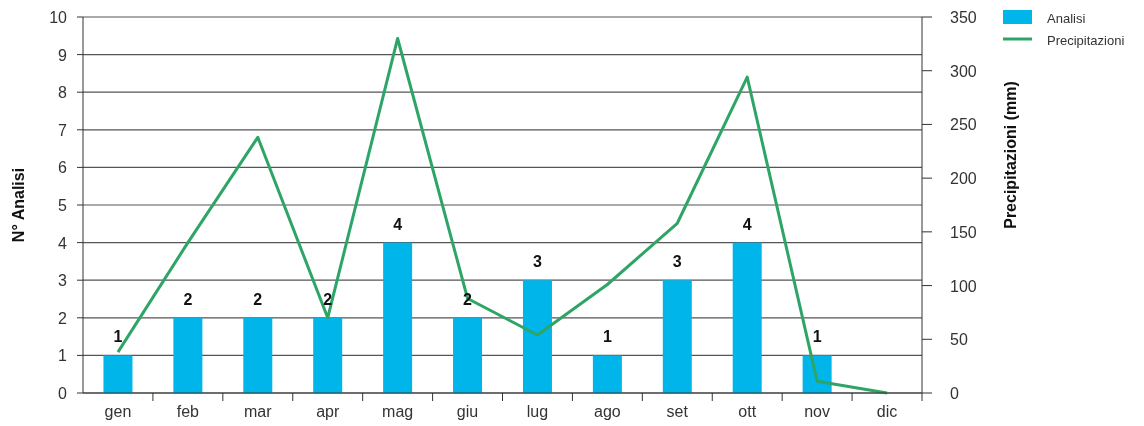 The height and width of the screenshot is (426, 1144). Describe the element at coordinates (963, 71) in the screenshot. I see `y2-tick-label: 300` at that location.